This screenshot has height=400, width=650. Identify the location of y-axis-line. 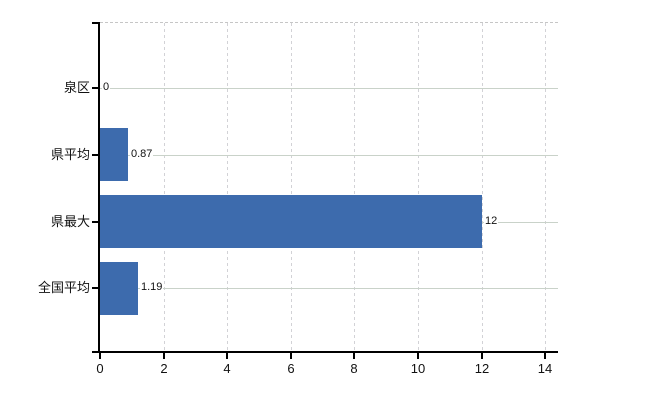
(99, 187).